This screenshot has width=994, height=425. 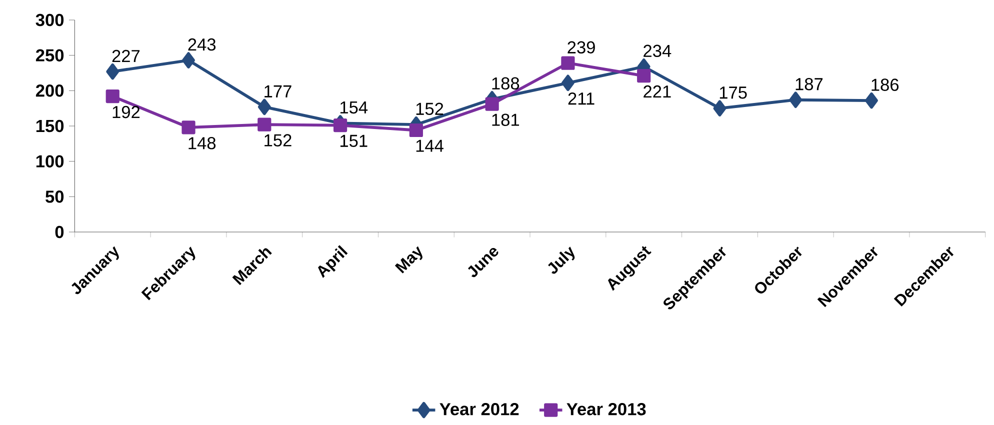 I want to click on data-label: 144, so click(x=430, y=146).